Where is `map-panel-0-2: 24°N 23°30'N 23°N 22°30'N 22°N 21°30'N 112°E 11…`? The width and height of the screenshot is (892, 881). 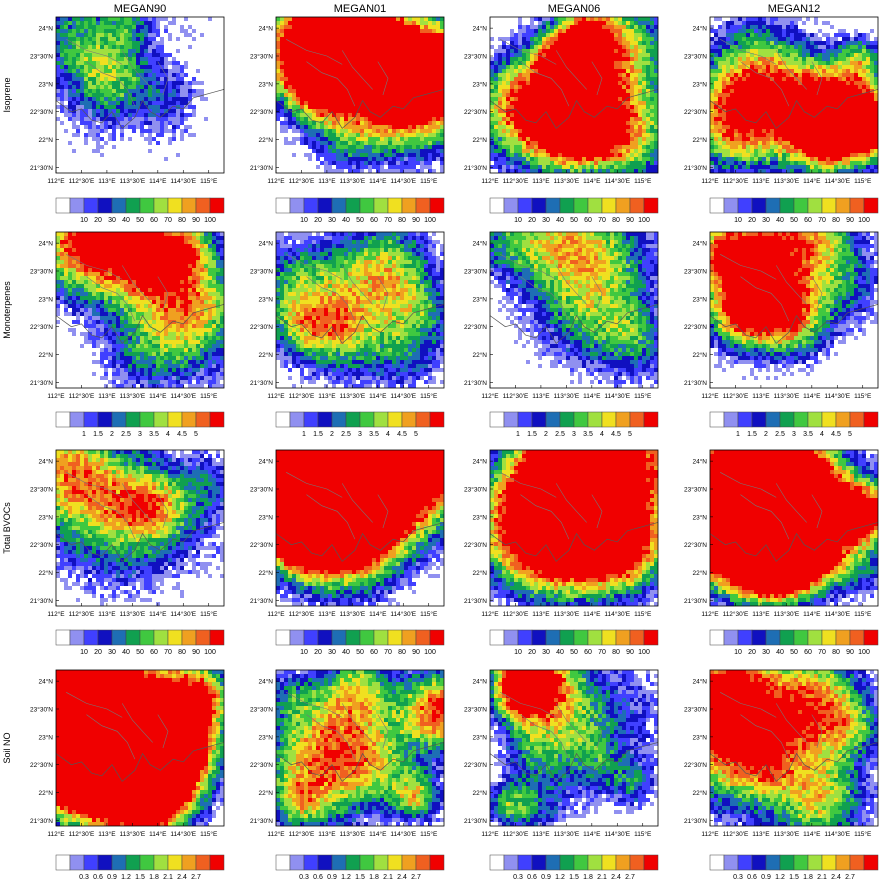
map-panel-0-2: 24°N 23°30'N 23°N 22°30'N 22°N 21°30'N 112°E 11… is located at coordinates (561, 100).